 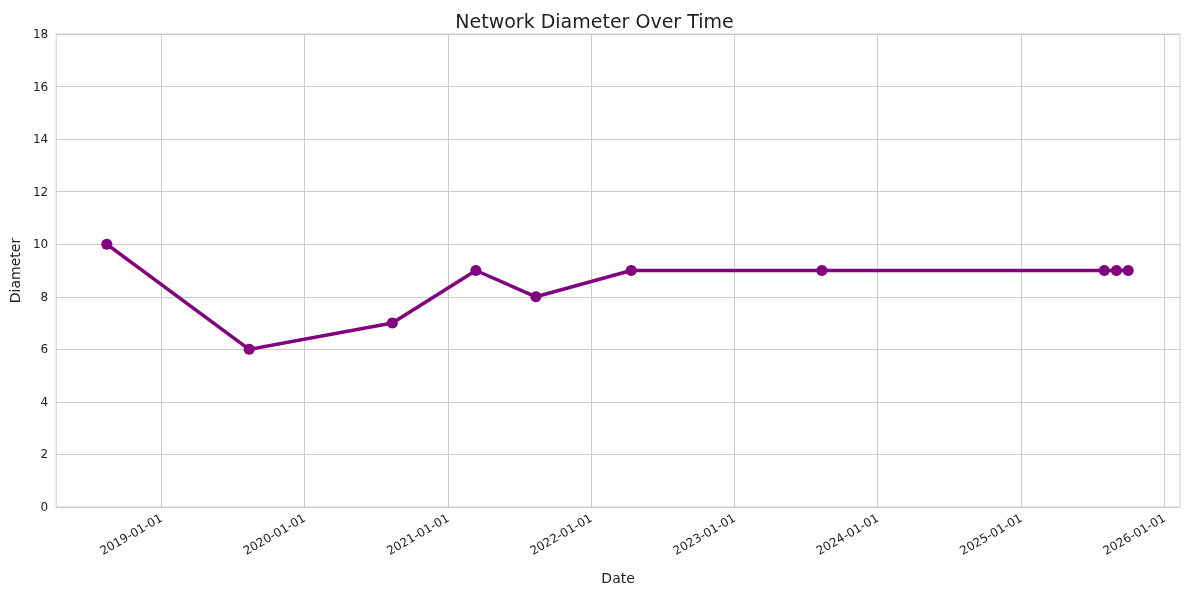 I want to click on y-axis-title: Diameter, so click(x=15, y=270).